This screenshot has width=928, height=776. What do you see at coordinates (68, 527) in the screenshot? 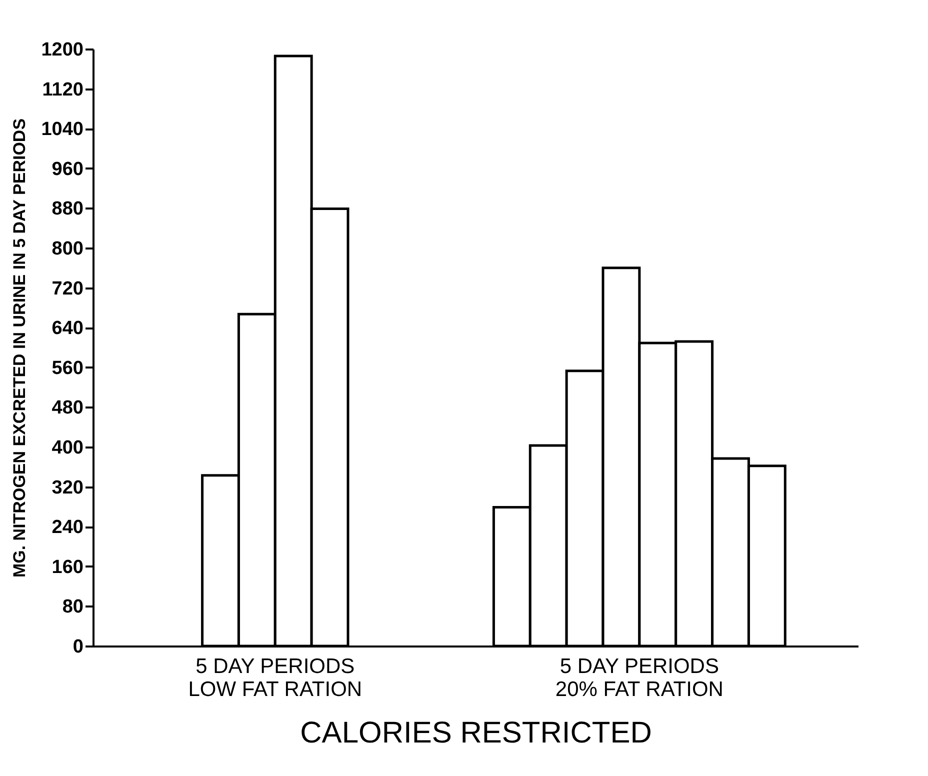
I see `y-tick-label: 240` at bounding box center [68, 527].